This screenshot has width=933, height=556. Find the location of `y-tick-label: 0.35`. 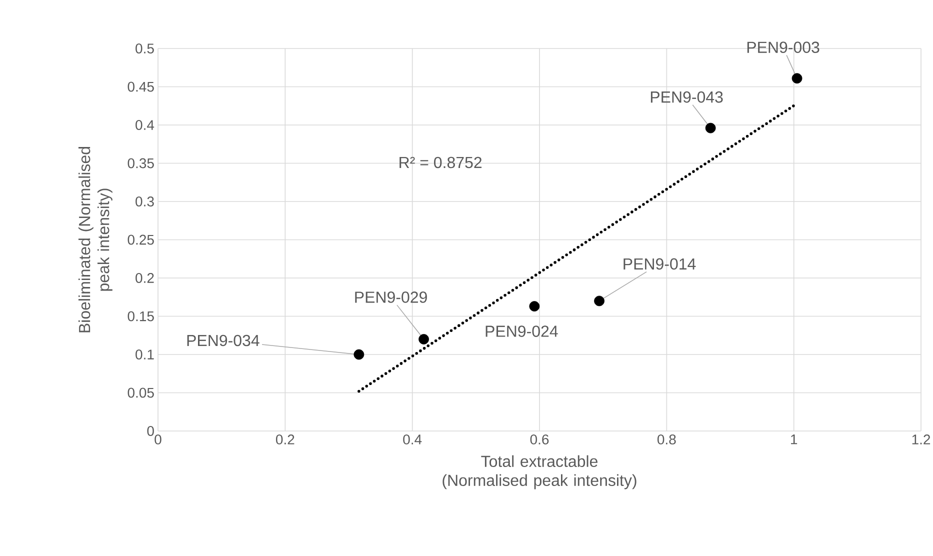

y-tick-label: 0.35 is located at coordinates (141, 163).